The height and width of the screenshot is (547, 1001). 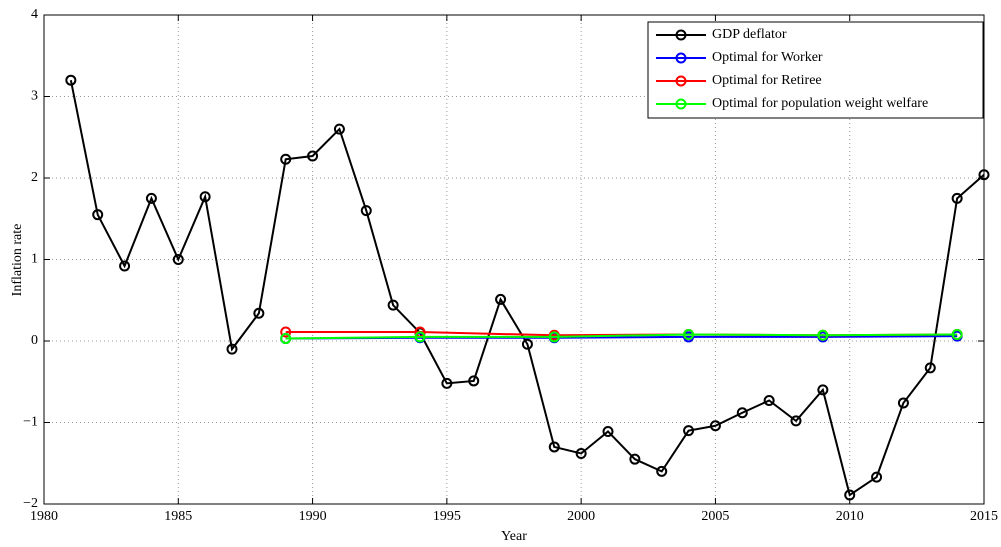 I want to click on x-tick-label: 2010, so click(x=850, y=516).